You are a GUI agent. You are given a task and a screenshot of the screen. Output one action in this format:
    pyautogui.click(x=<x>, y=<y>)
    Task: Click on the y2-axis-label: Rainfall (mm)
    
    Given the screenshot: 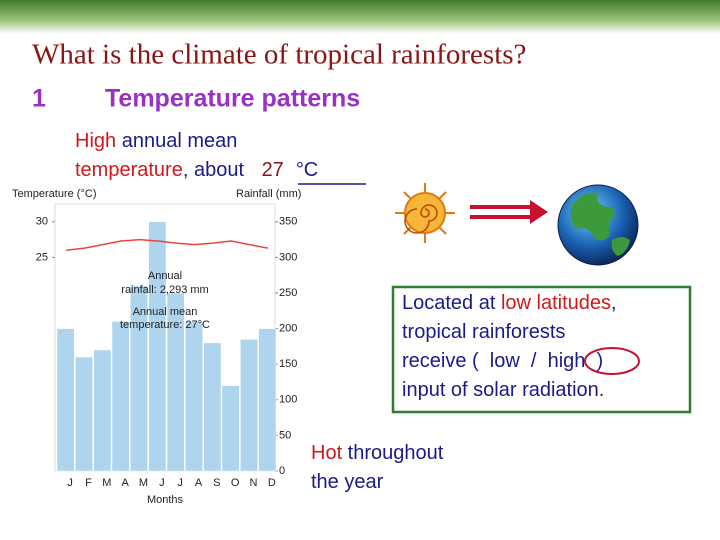 What is the action you would take?
    pyautogui.click(x=268, y=194)
    